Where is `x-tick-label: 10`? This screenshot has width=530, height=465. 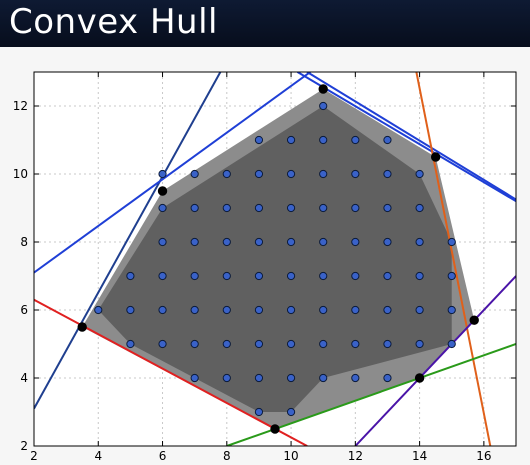 x-tick-label: 10 is located at coordinates (290, 456).